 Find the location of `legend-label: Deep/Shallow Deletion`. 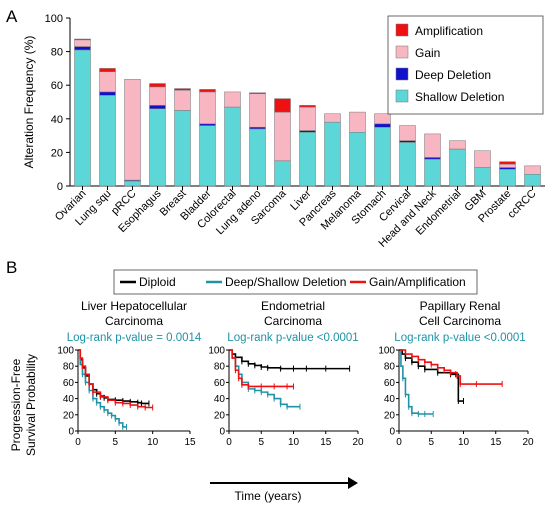

legend-label: Deep/Shallow Deletion is located at coordinates (285, 282).